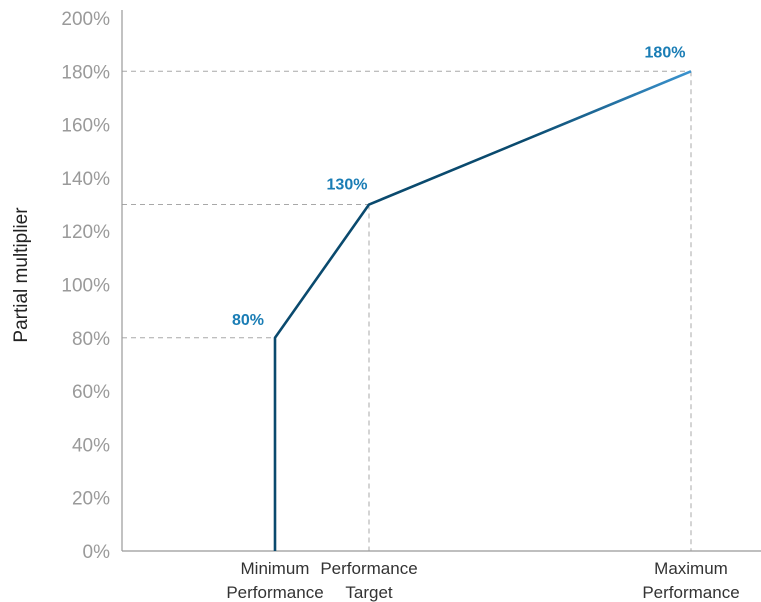  I want to click on y-tick-label: 40%, so click(91, 445).